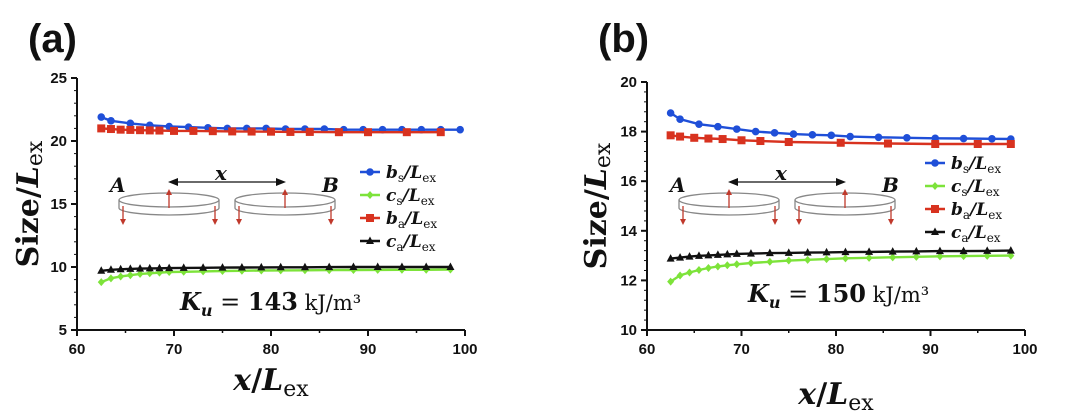  What do you see at coordinates (628, 231) in the screenshot?
I see `y-tick-label: 14` at bounding box center [628, 231].